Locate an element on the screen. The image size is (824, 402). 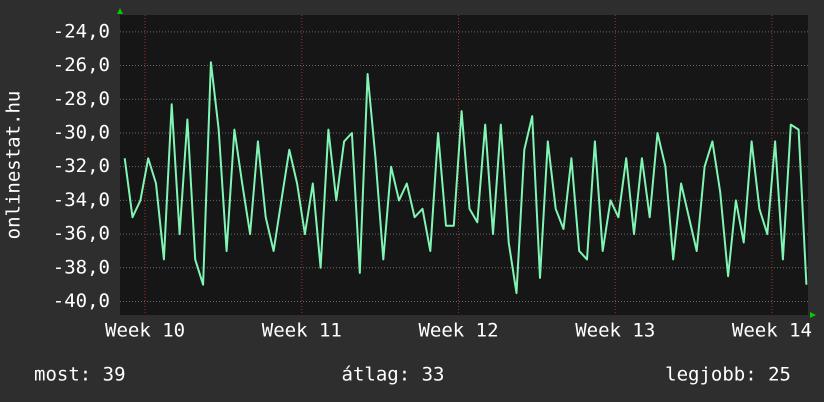
y-axis-label: onlinestat.hu is located at coordinates (14, 165).